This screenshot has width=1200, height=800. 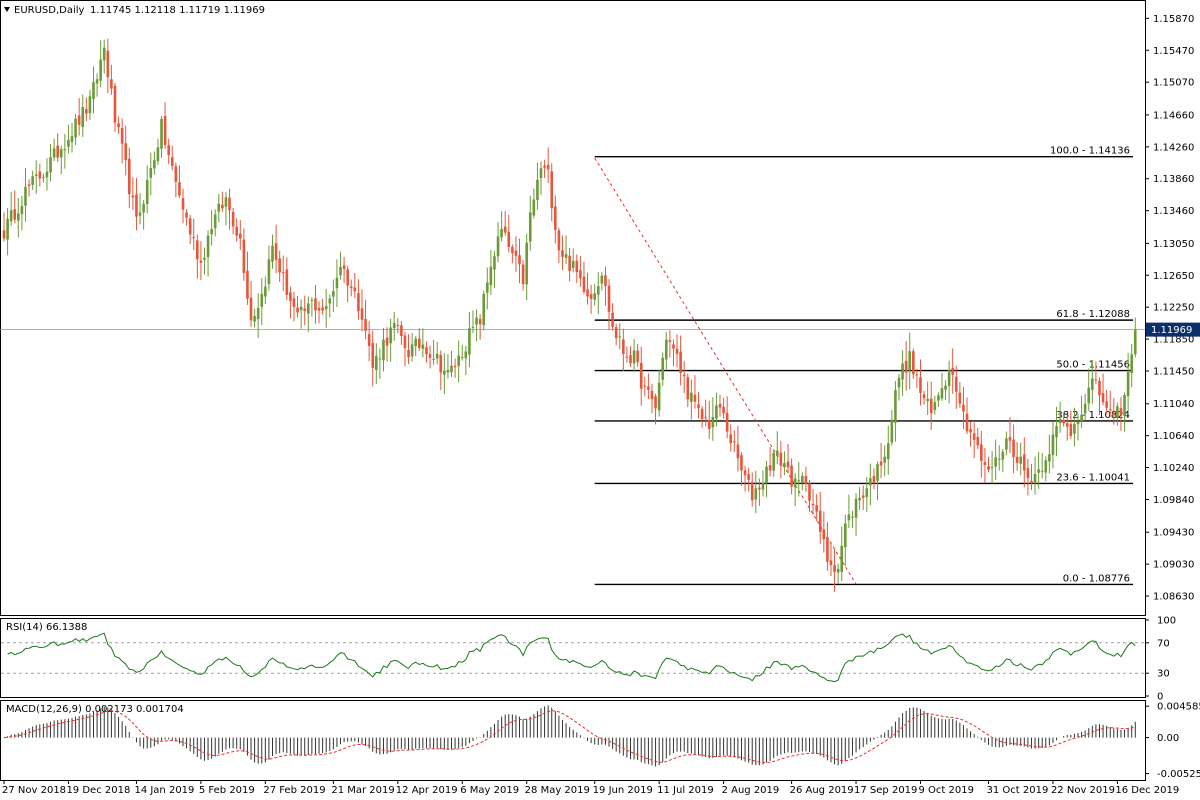 What do you see at coordinates (1173, 115) in the screenshot?
I see `price-axis-label: 1.14660` at bounding box center [1173, 115].